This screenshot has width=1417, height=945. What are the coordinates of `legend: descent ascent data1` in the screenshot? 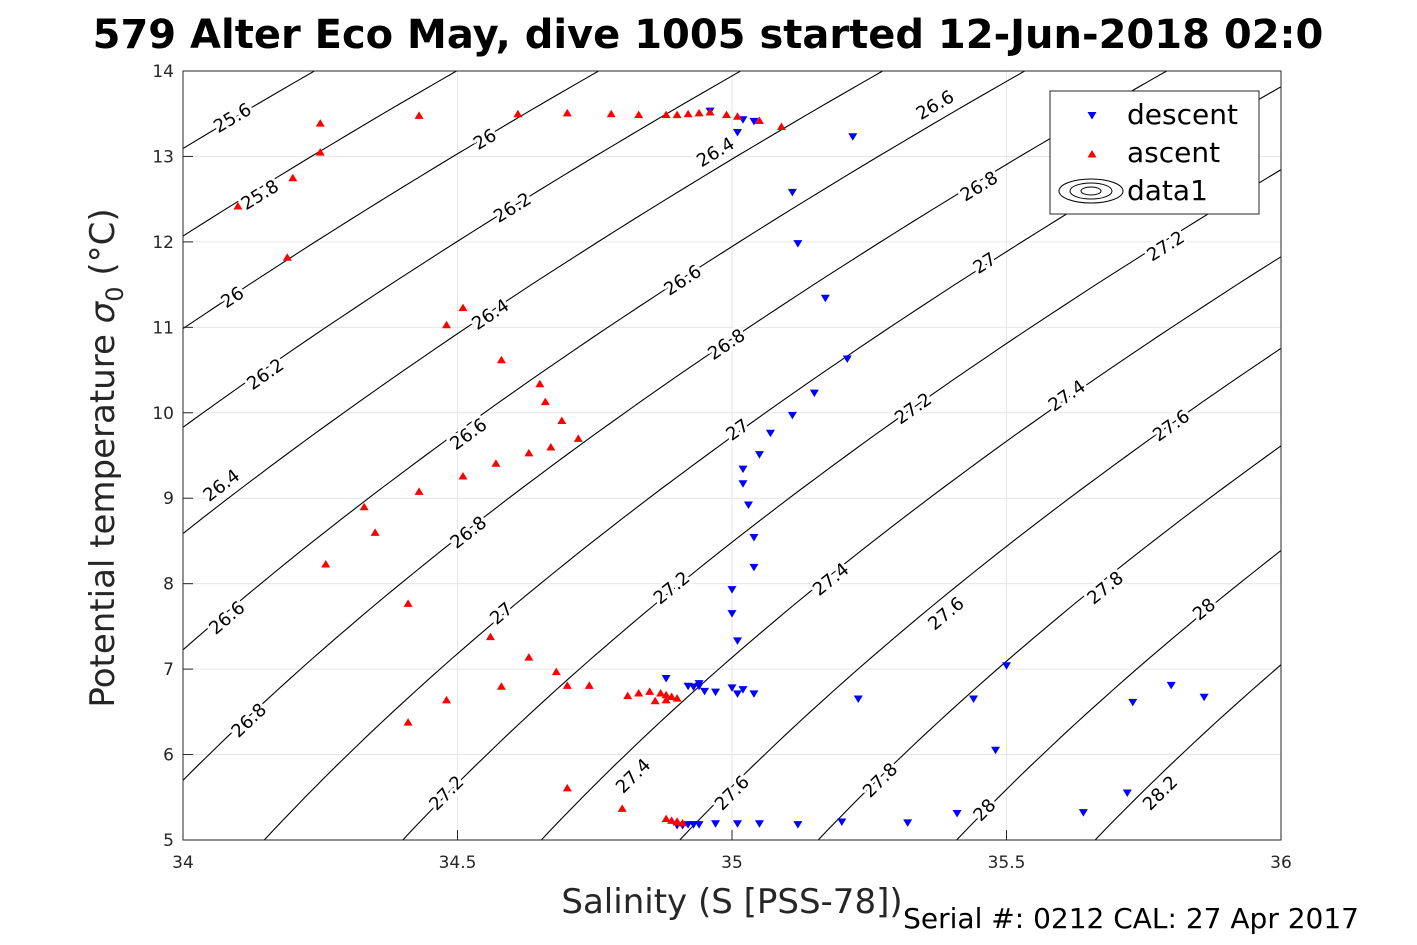 It's located at (1154, 152).